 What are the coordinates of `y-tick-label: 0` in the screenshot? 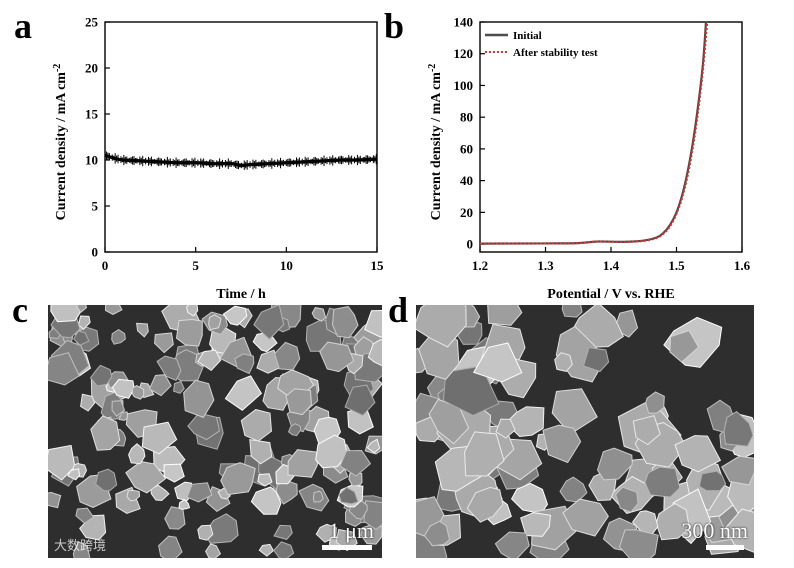 It's located at (95, 252).